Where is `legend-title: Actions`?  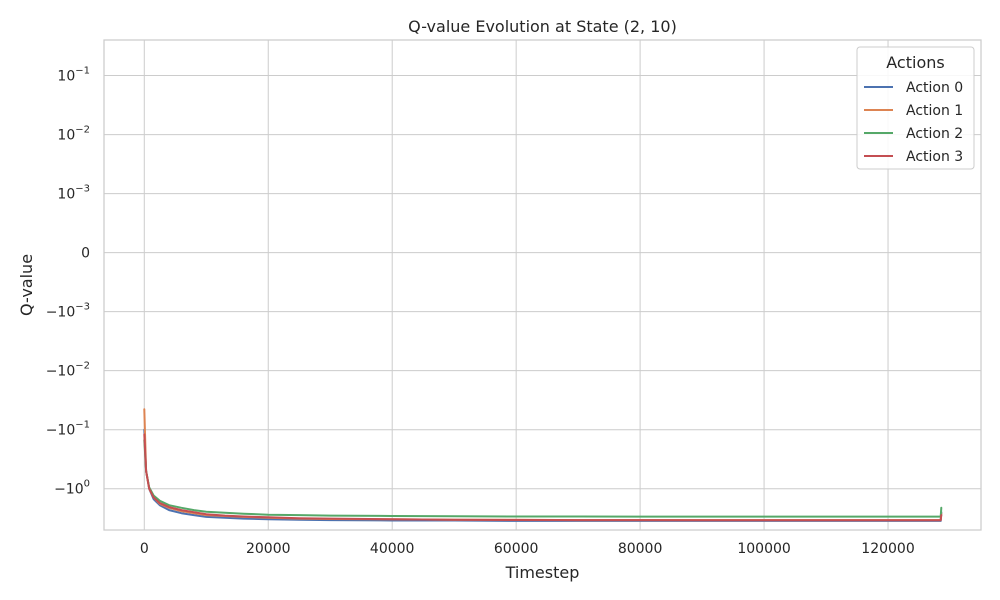
legend-title: Actions is located at coordinates (915, 62).